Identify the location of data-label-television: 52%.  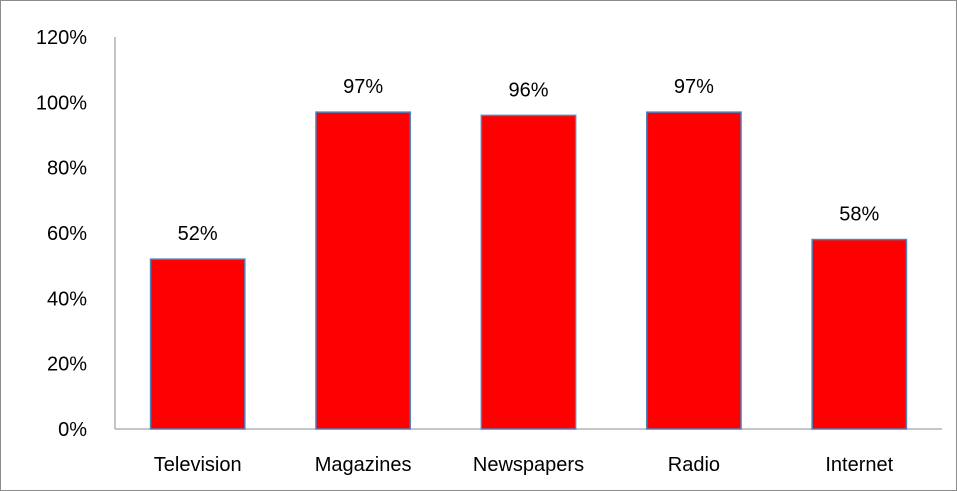
(198, 234).